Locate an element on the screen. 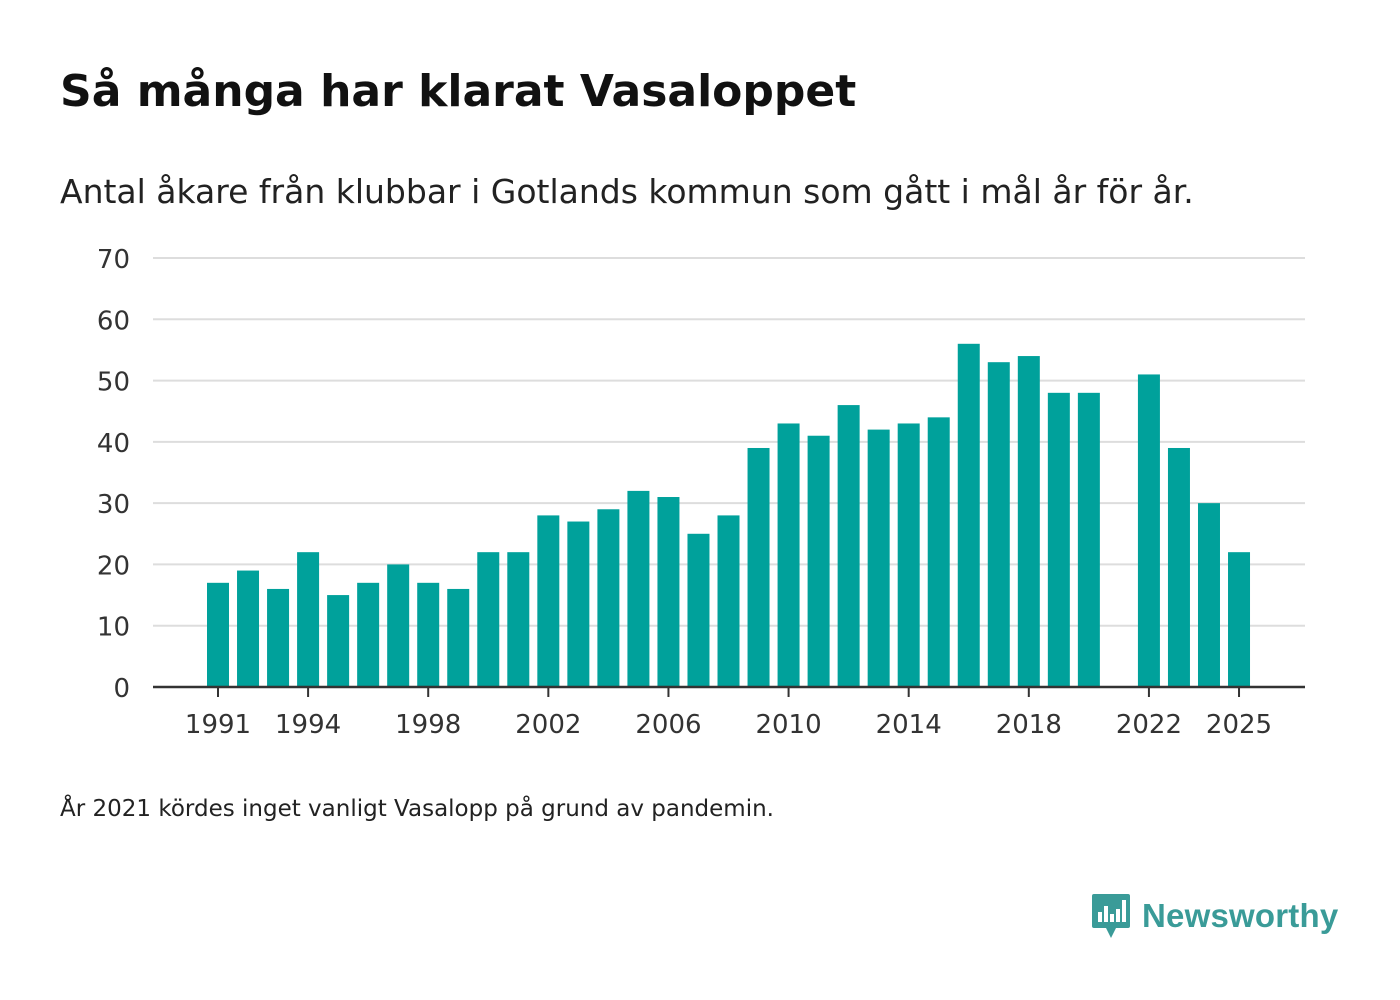 The width and height of the screenshot is (1400, 1000). y-axis-ticks: 0 10 20 30 40 50 60 70 is located at coordinates (113, 474).